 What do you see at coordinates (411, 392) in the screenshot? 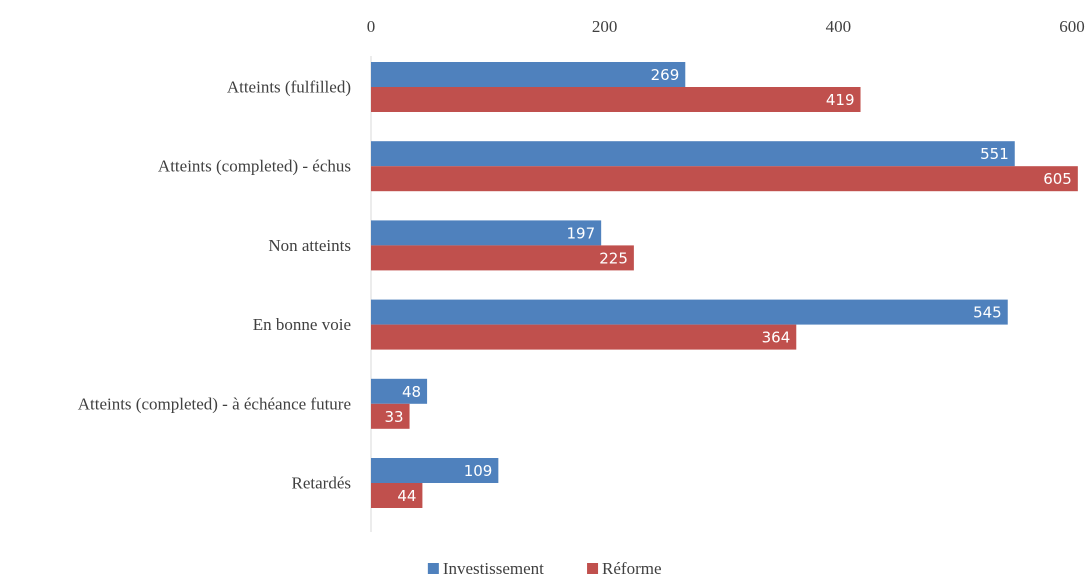
I see `data-label: 48` at bounding box center [411, 392].